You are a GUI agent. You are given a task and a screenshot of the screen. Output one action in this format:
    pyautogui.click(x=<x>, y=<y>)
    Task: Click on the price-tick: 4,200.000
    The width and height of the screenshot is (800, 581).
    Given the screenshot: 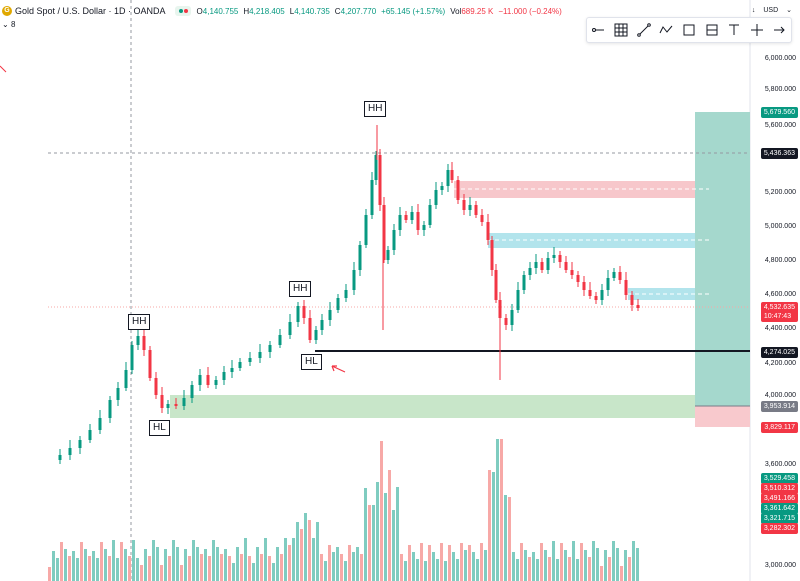 What is the action you would take?
    pyautogui.click(x=780, y=363)
    